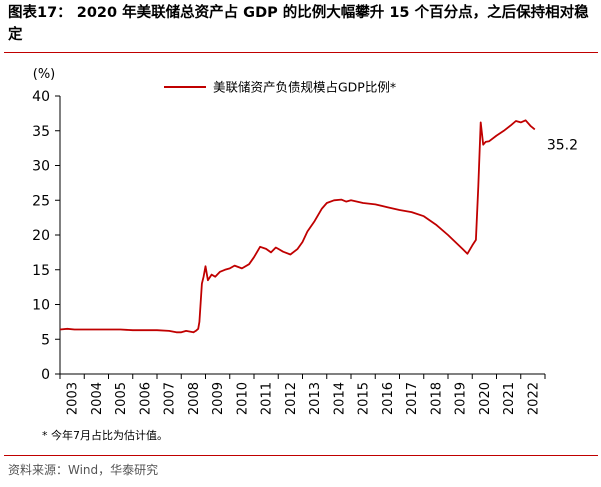 Image resolution: width=601 pixels, height=487 pixels. I want to click on x-tick-label: 2022, so click(533, 398).